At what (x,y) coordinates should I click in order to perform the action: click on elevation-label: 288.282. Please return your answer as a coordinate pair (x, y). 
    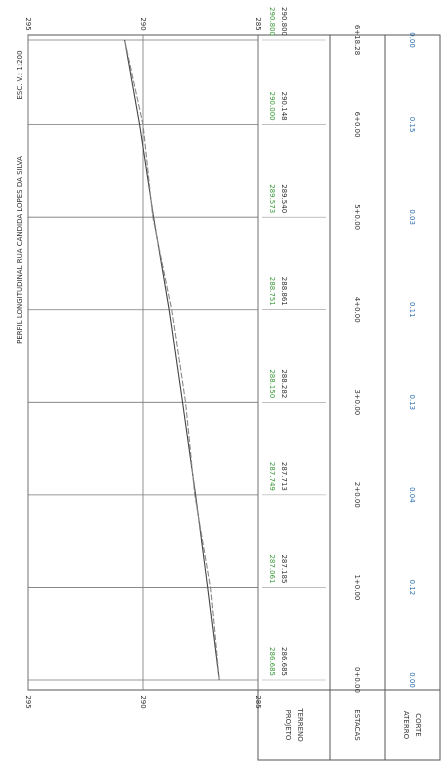
    Looking at the image, I should click on (284, 383).